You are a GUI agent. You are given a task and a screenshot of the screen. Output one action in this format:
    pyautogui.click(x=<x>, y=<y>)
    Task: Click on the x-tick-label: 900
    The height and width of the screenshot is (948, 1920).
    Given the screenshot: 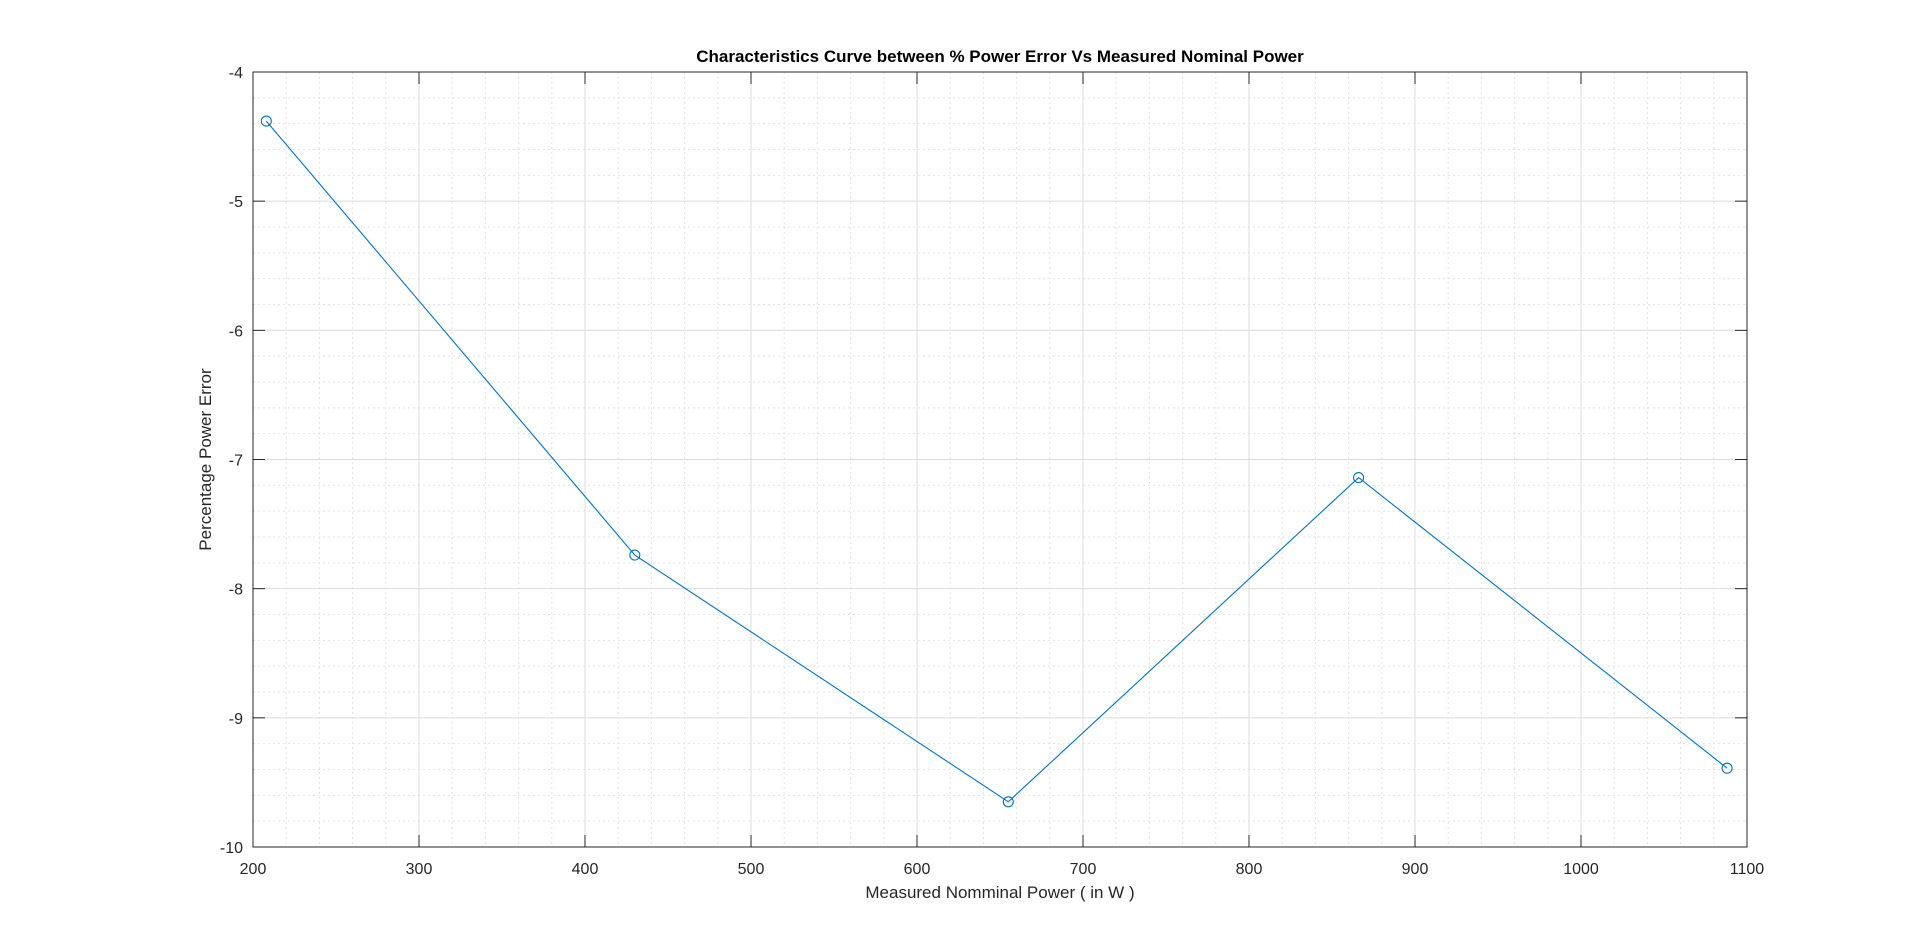 What is the action you would take?
    pyautogui.click(x=1415, y=869)
    